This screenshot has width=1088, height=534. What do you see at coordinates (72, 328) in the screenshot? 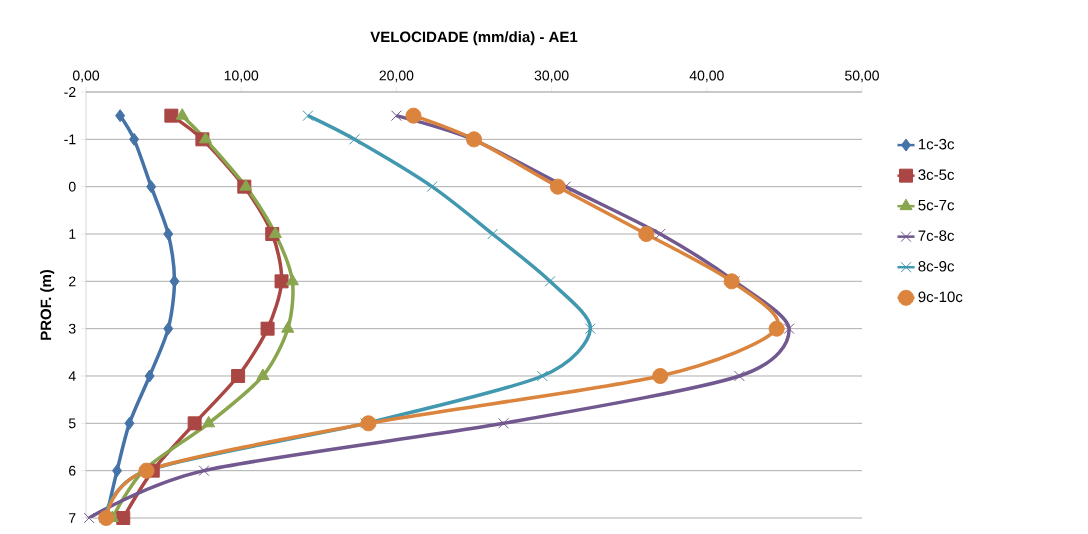
I see `y-tick-label: 3` at bounding box center [72, 328].